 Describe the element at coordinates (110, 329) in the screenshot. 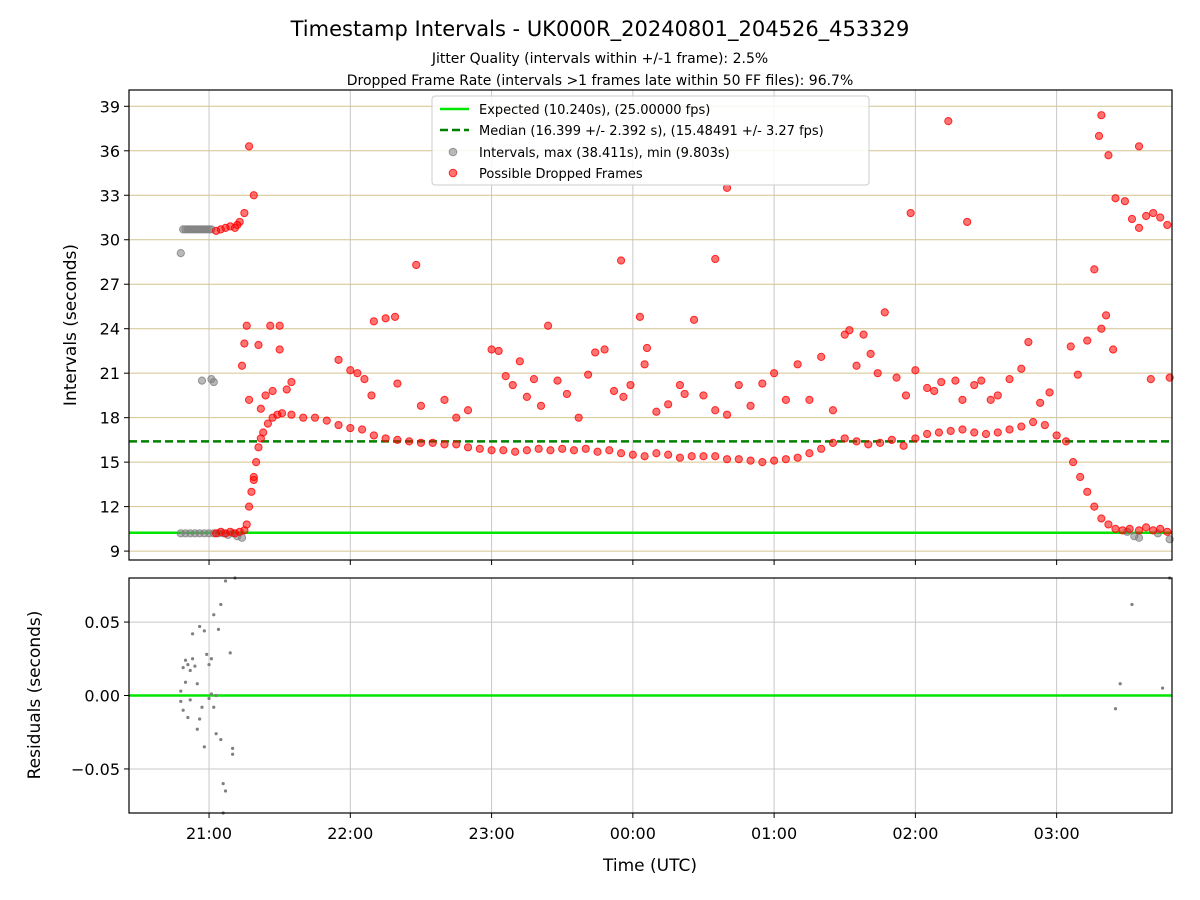

I see `top-y-tick-label: 24` at that location.